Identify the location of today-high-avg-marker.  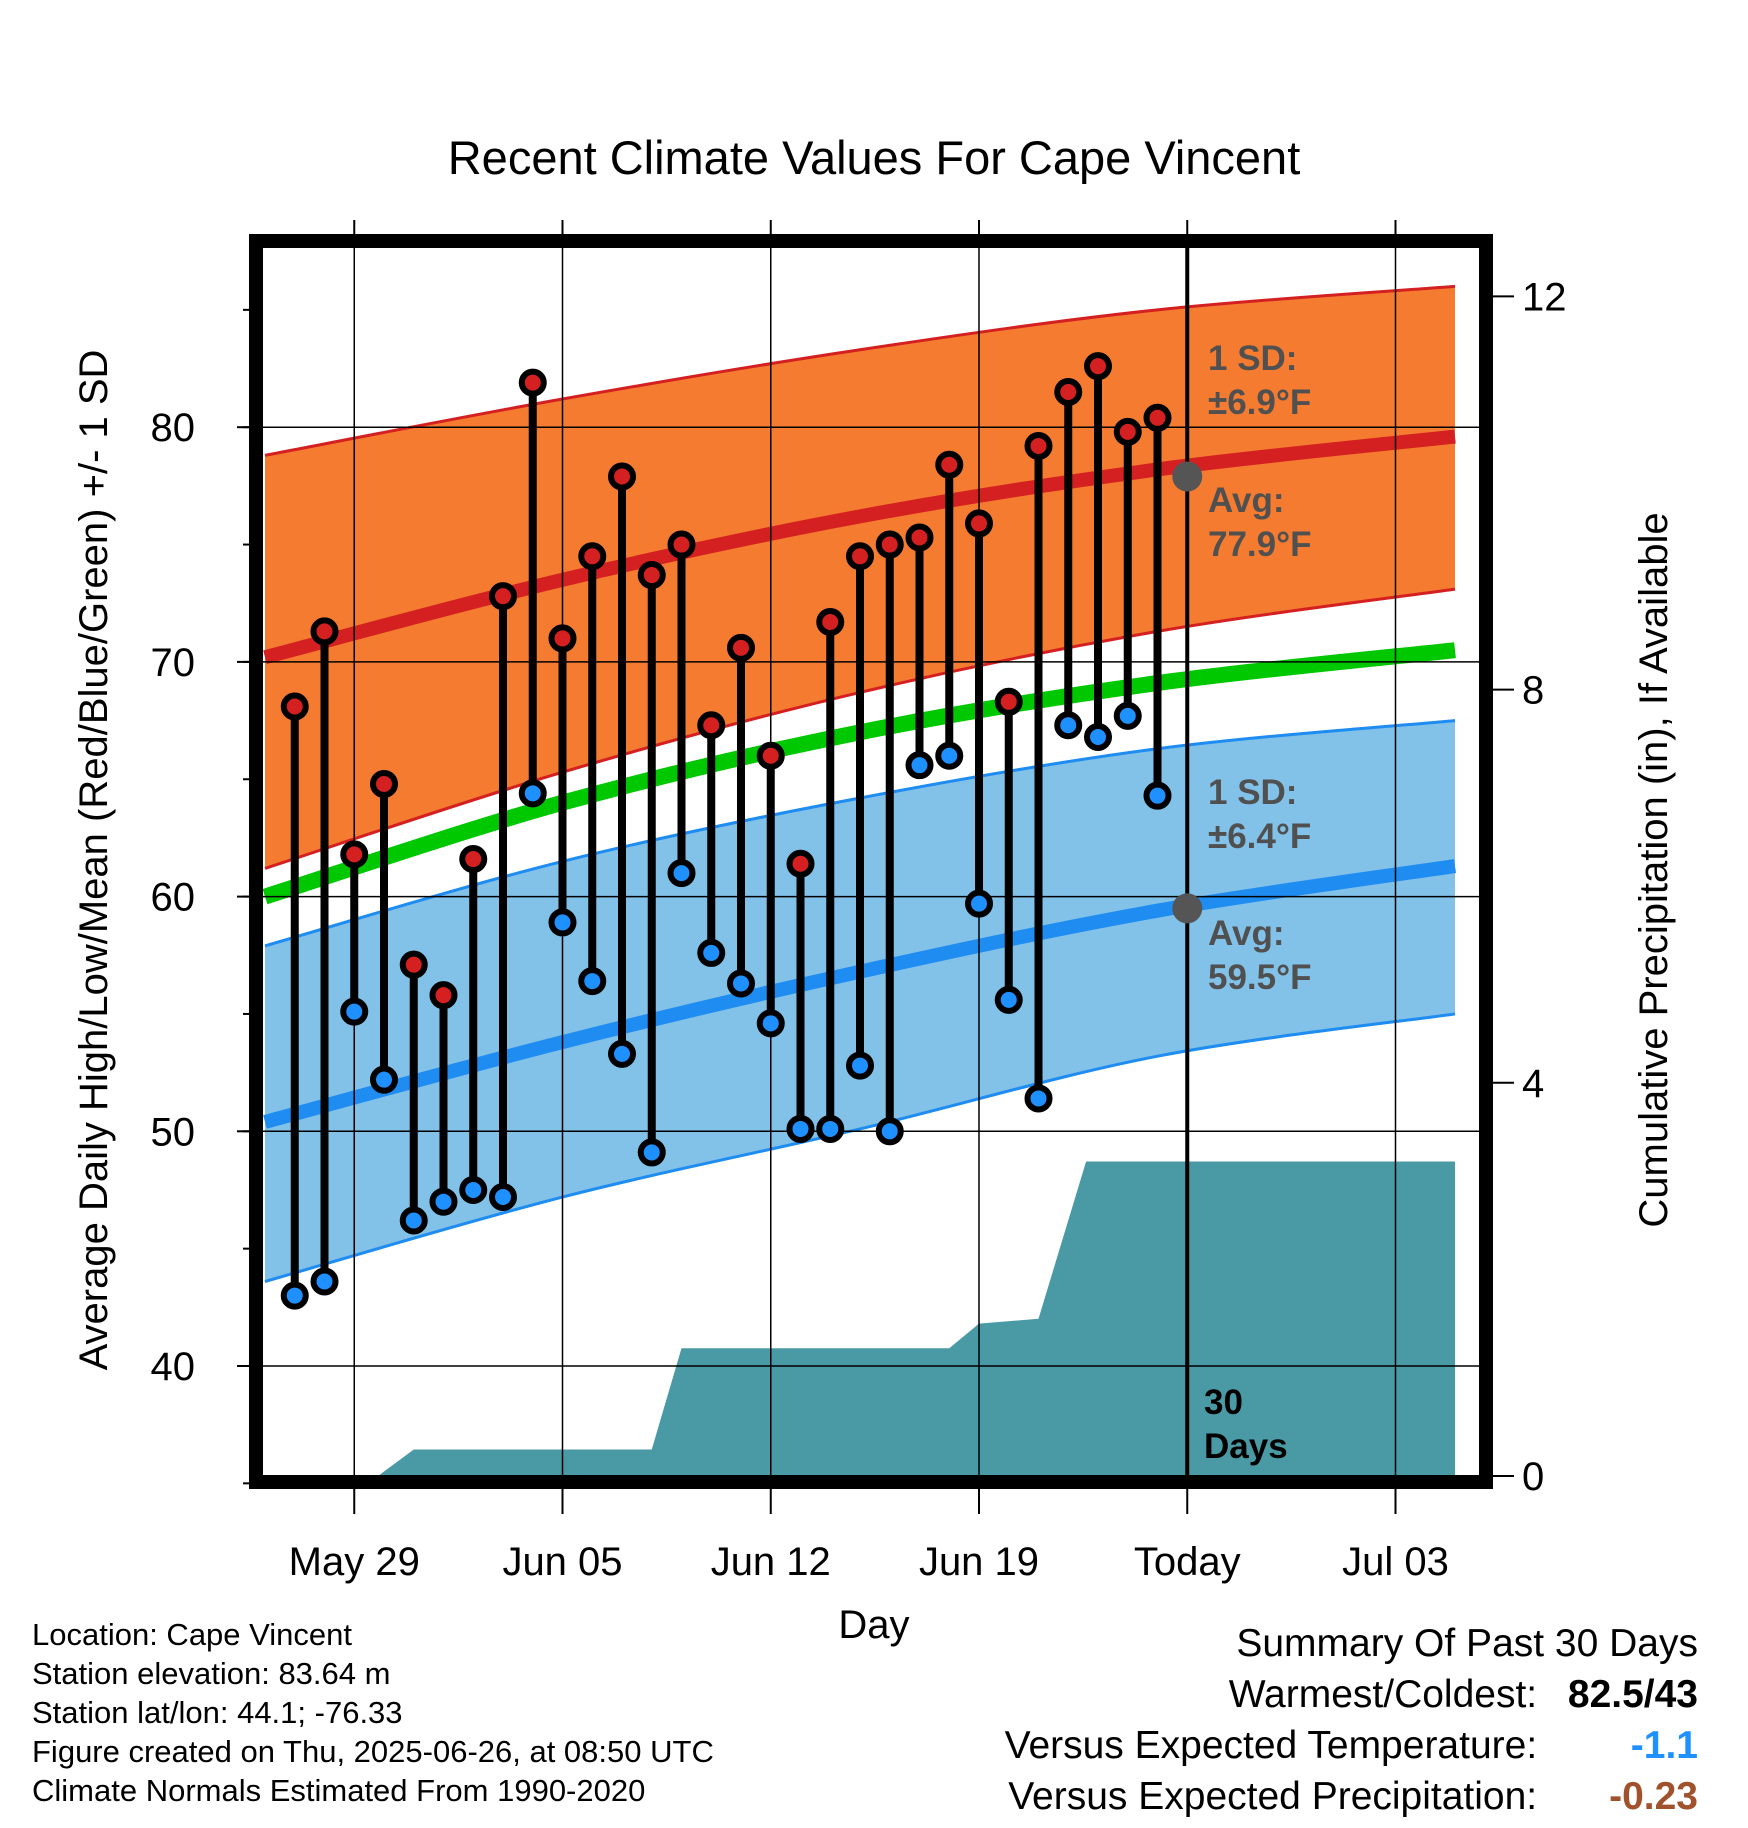
(1187, 476).